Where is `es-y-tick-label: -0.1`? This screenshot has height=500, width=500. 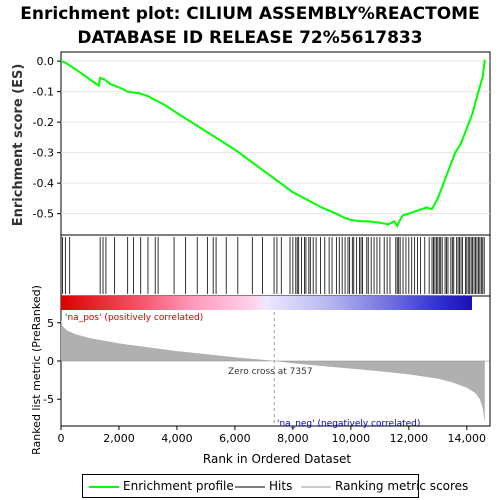 es-y-tick-label: -0.1 is located at coordinates (43, 92).